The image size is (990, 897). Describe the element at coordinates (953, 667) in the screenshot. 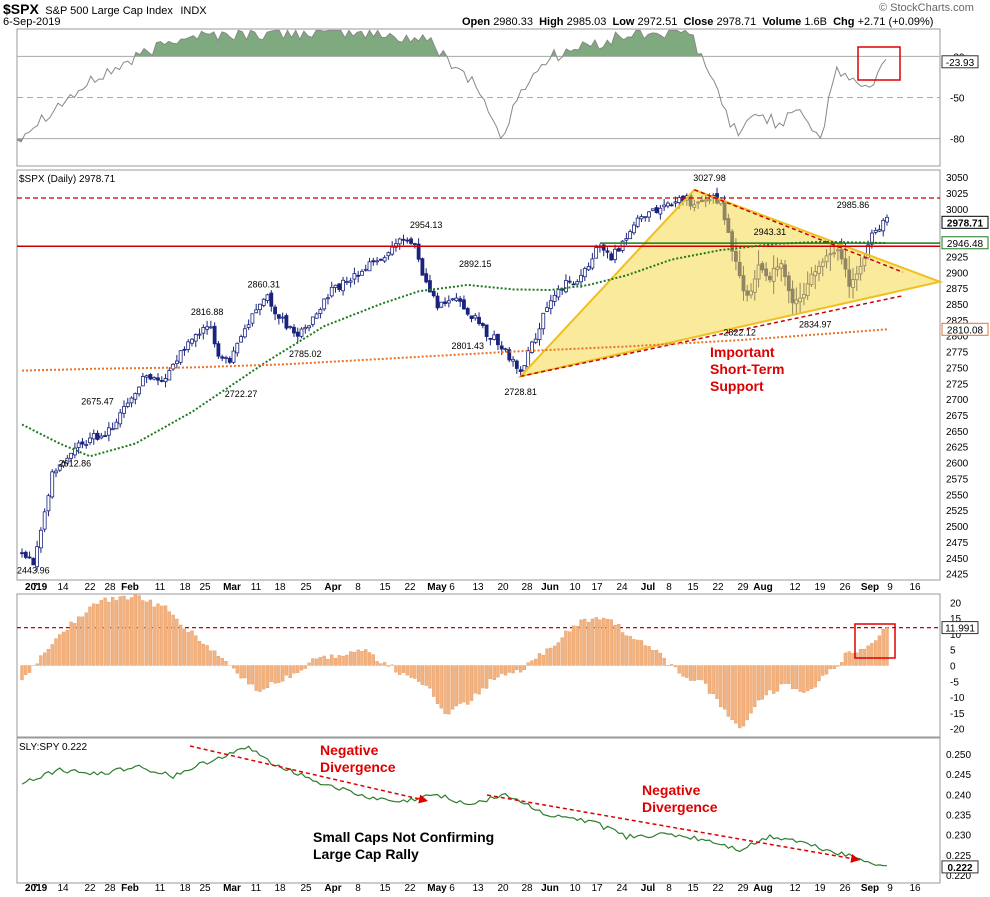

I see `hist-y-tick: 0` at that location.